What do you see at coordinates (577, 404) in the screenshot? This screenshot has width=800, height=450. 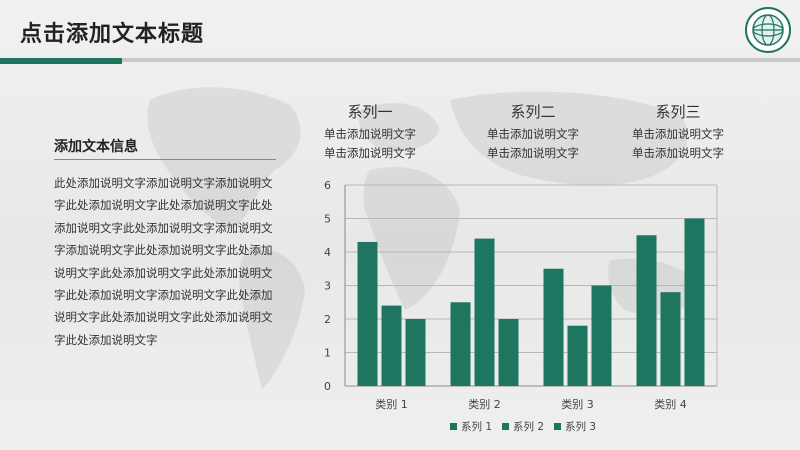 I see `x-tick-label: 类别 3` at bounding box center [577, 404].